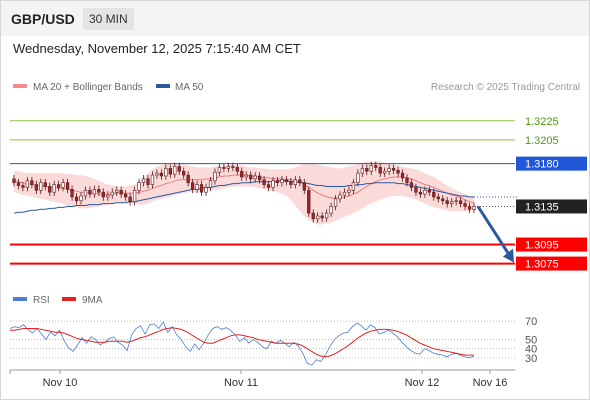  Describe the element at coordinates (493, 230) in the screenshot. I see `forecast-arrow-shaft` at that location.